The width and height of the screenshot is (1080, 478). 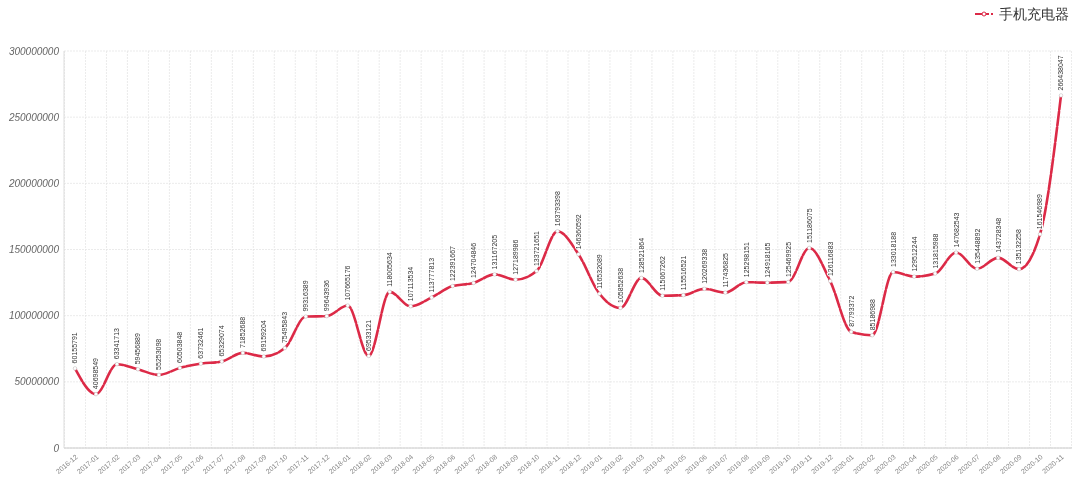 What do you see at coordinates (37, 382) in the screenshot?
I see `y-tick-label: 50000000` at bounding box center [37, 382].